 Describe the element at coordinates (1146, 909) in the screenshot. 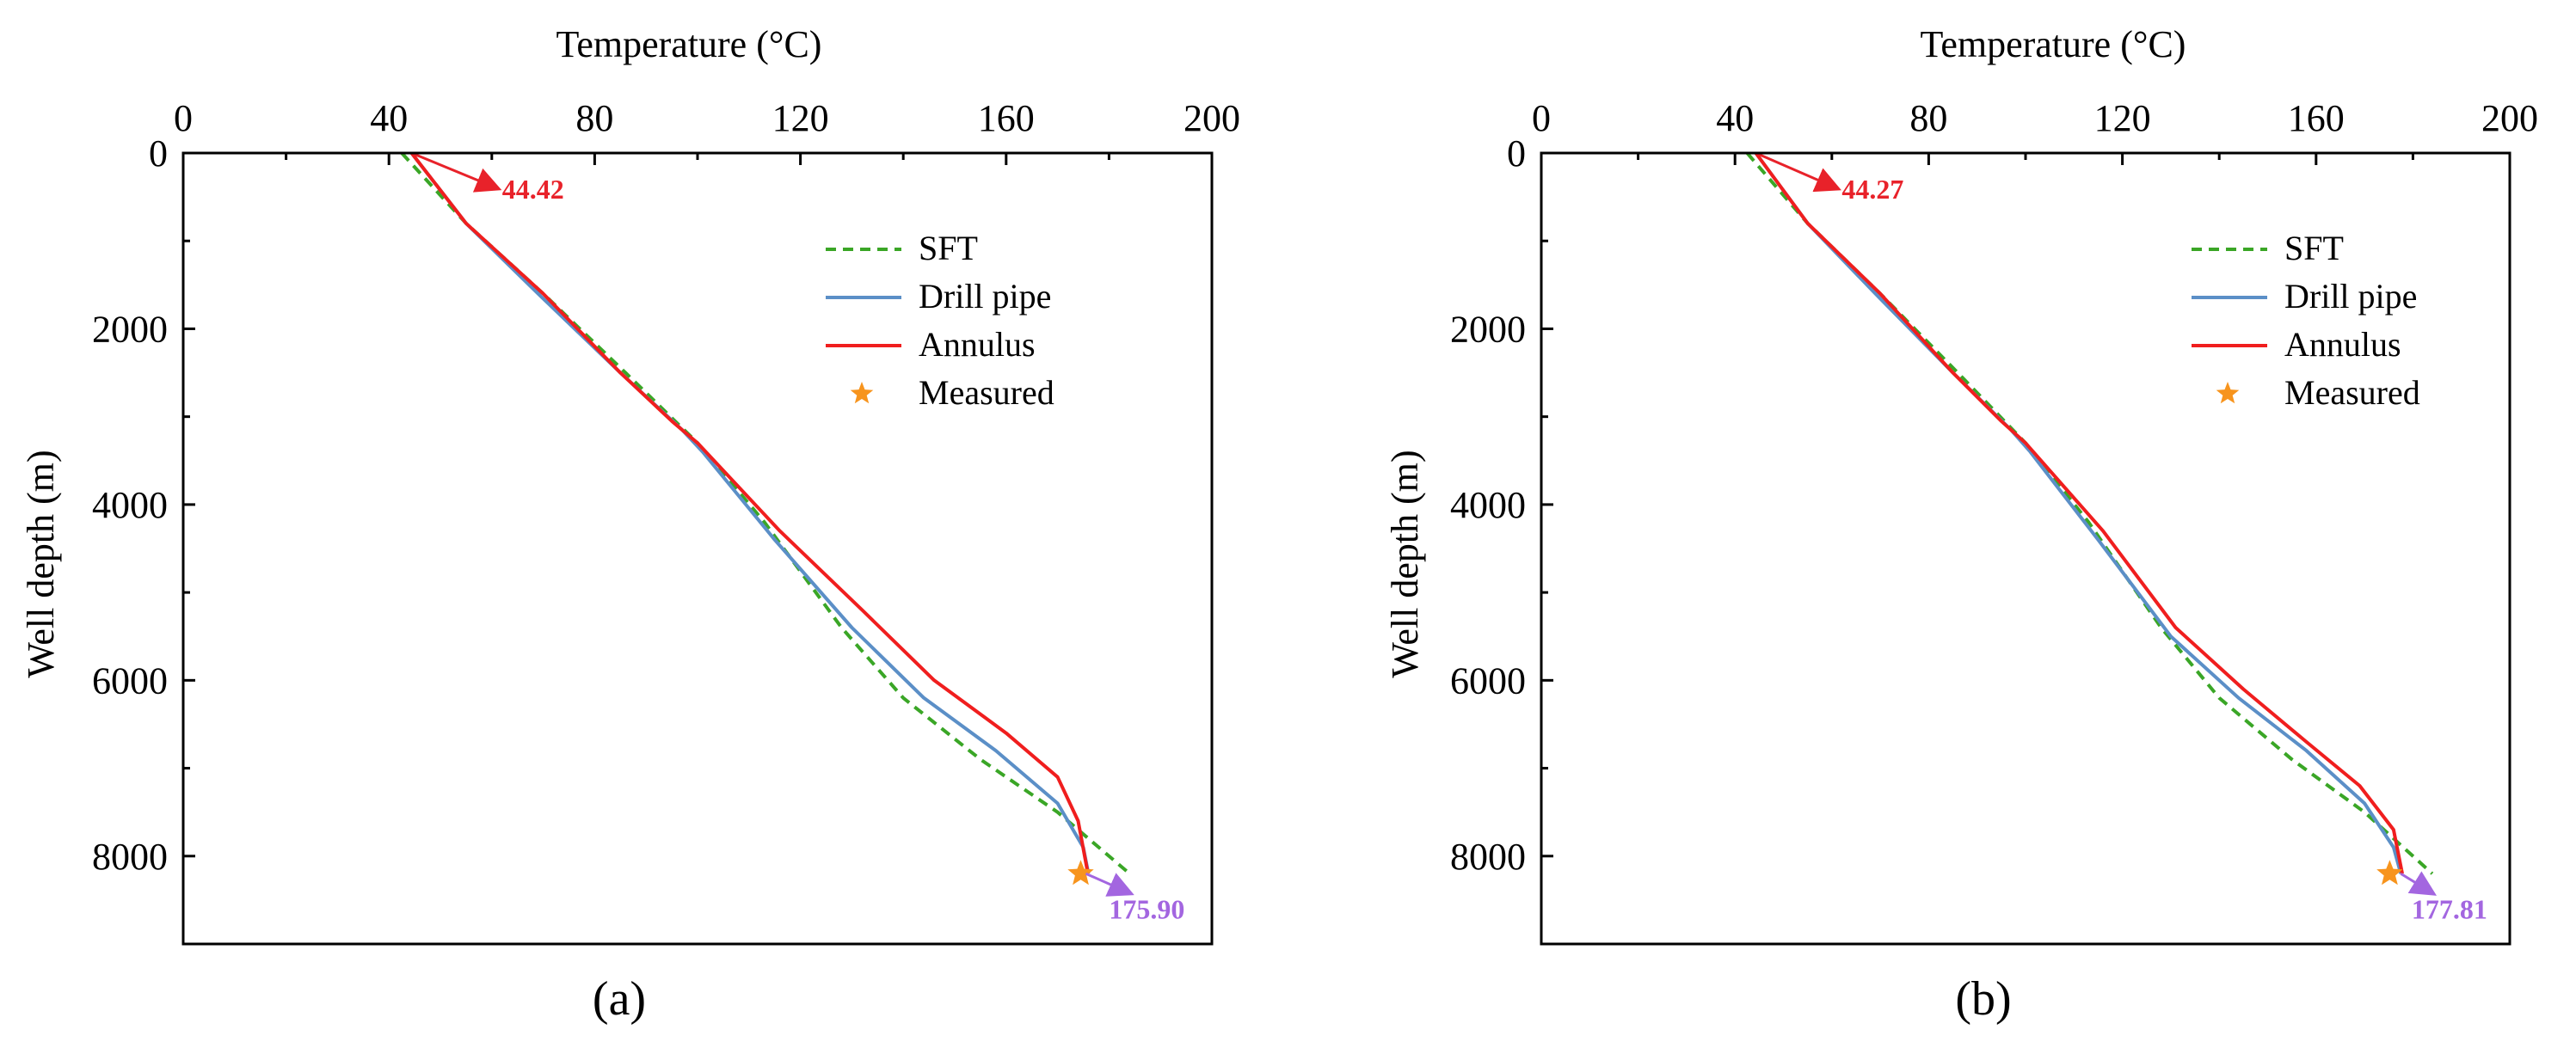

I see `annotation-label: 175.90` at that location.